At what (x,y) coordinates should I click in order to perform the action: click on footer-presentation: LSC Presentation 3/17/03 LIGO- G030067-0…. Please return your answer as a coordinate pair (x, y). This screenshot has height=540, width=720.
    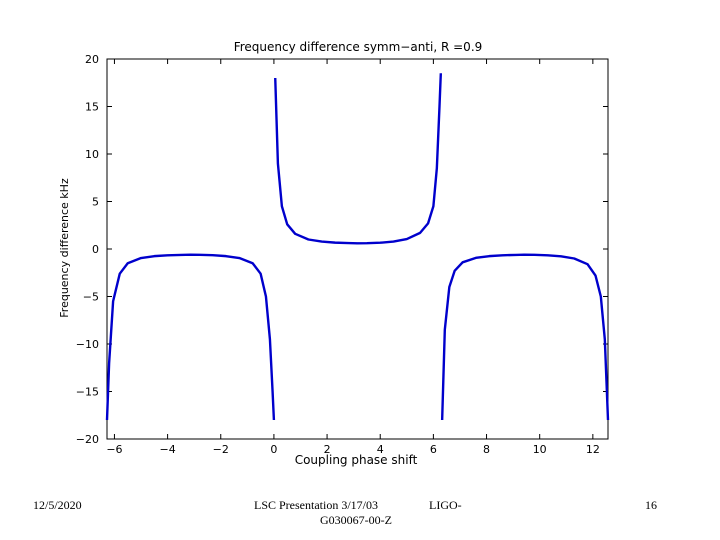
    Looking at the image, I should click on (359, 513).